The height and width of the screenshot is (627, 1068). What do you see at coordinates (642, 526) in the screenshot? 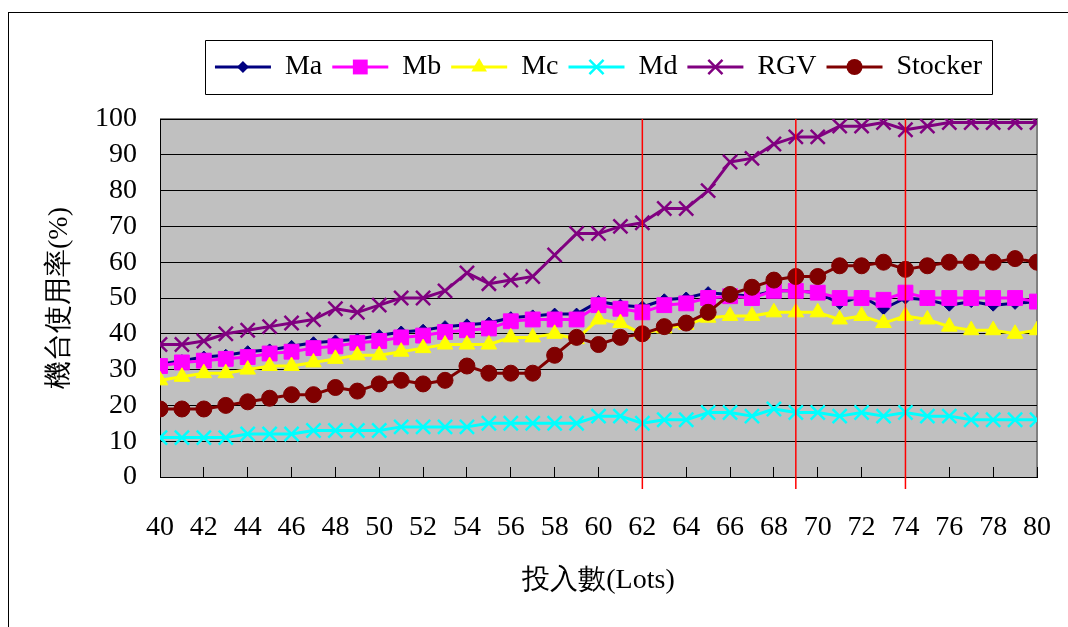
I see `x-tick-label: 62` at bounding box center [642, 526].